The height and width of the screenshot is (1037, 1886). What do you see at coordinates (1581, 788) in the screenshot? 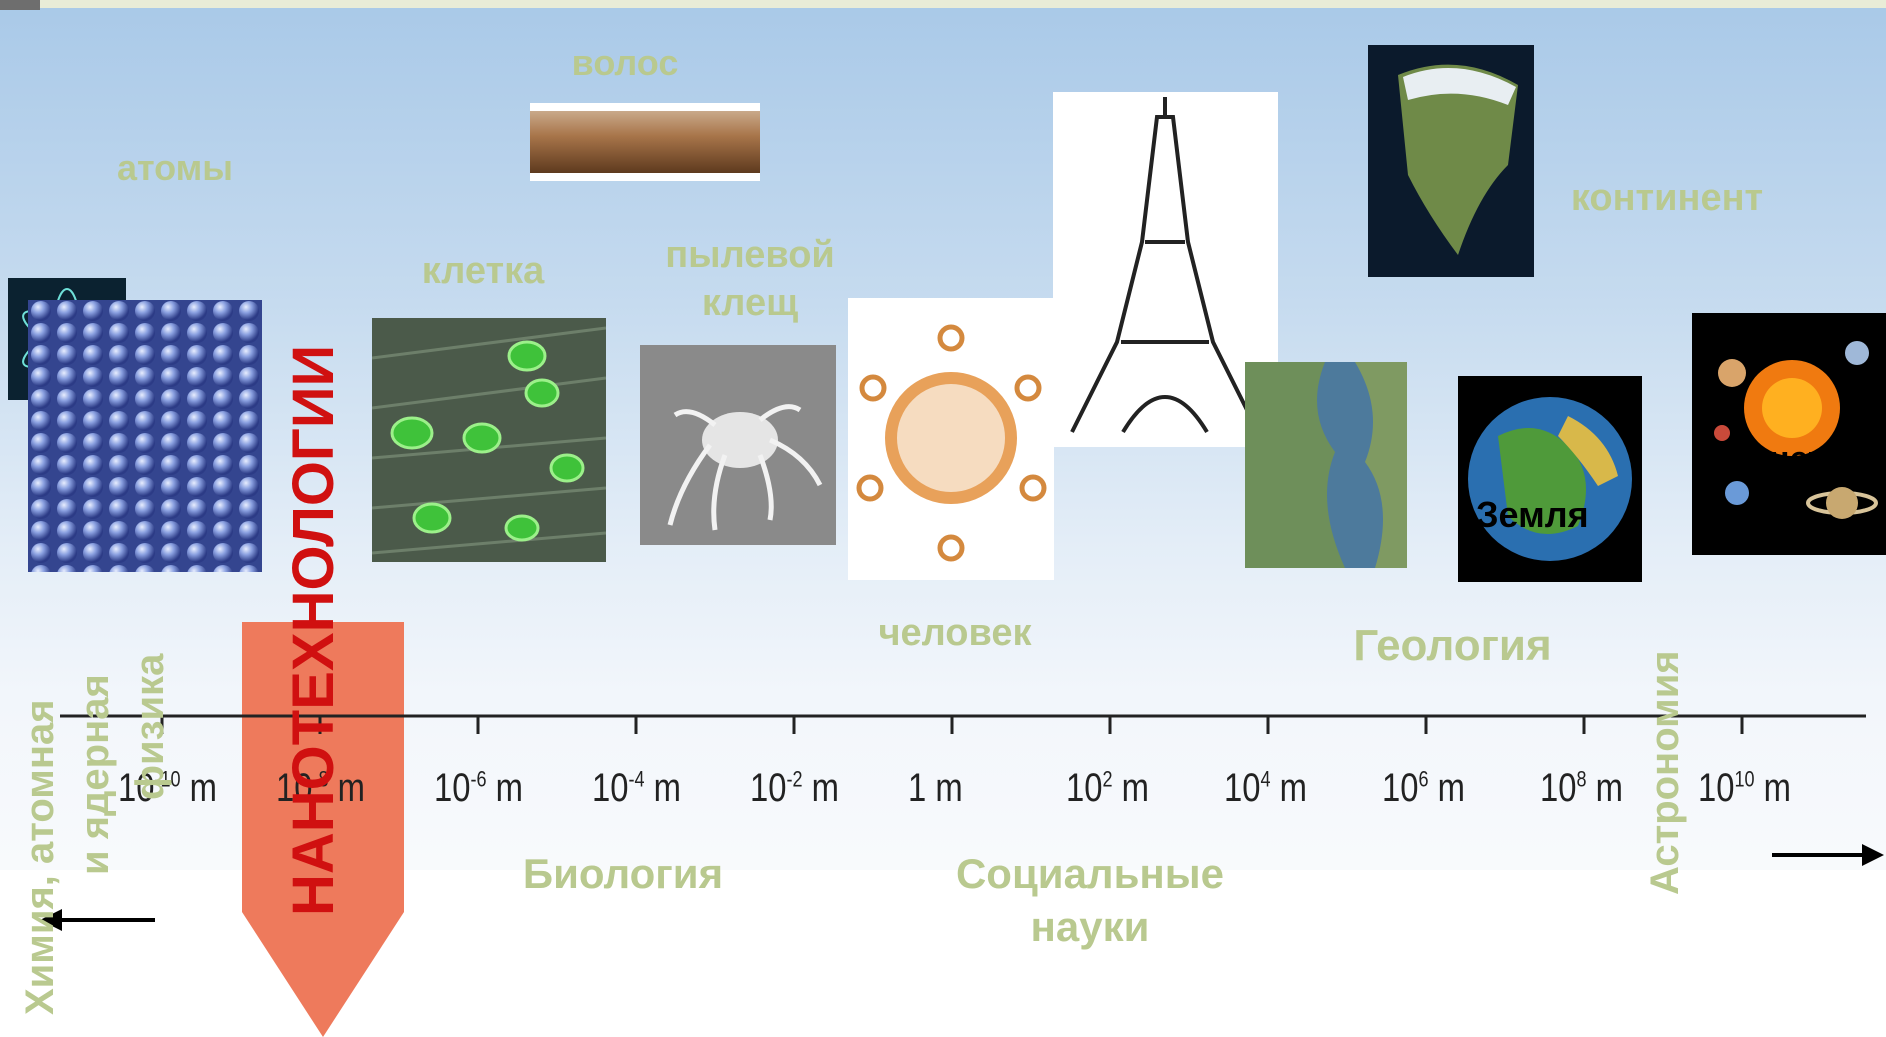
I see `tick-label: 108 m` at bounding box center [1581, 788].